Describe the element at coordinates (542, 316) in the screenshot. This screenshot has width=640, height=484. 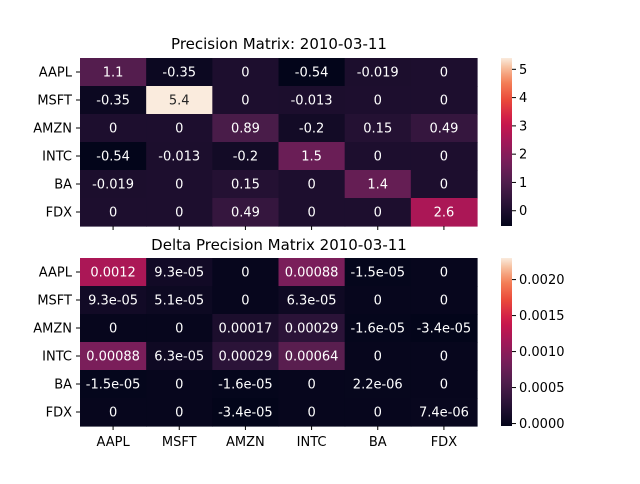
I see `delta-colorbar-tick-label: 0.0015` at that location.